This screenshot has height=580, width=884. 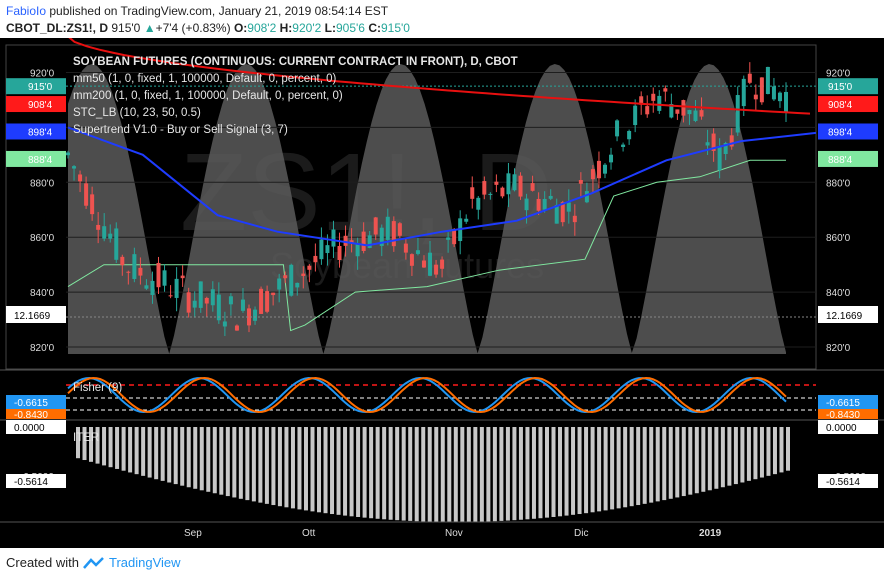 I want to click on tradingview-brand: TradingView, so click(x=144, y=562).